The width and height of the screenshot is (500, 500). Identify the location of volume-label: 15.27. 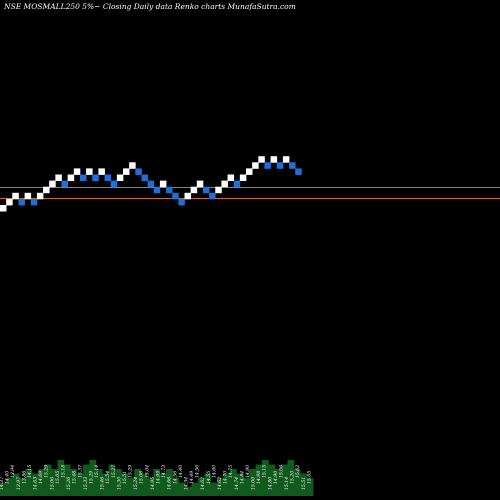
(114, 471).